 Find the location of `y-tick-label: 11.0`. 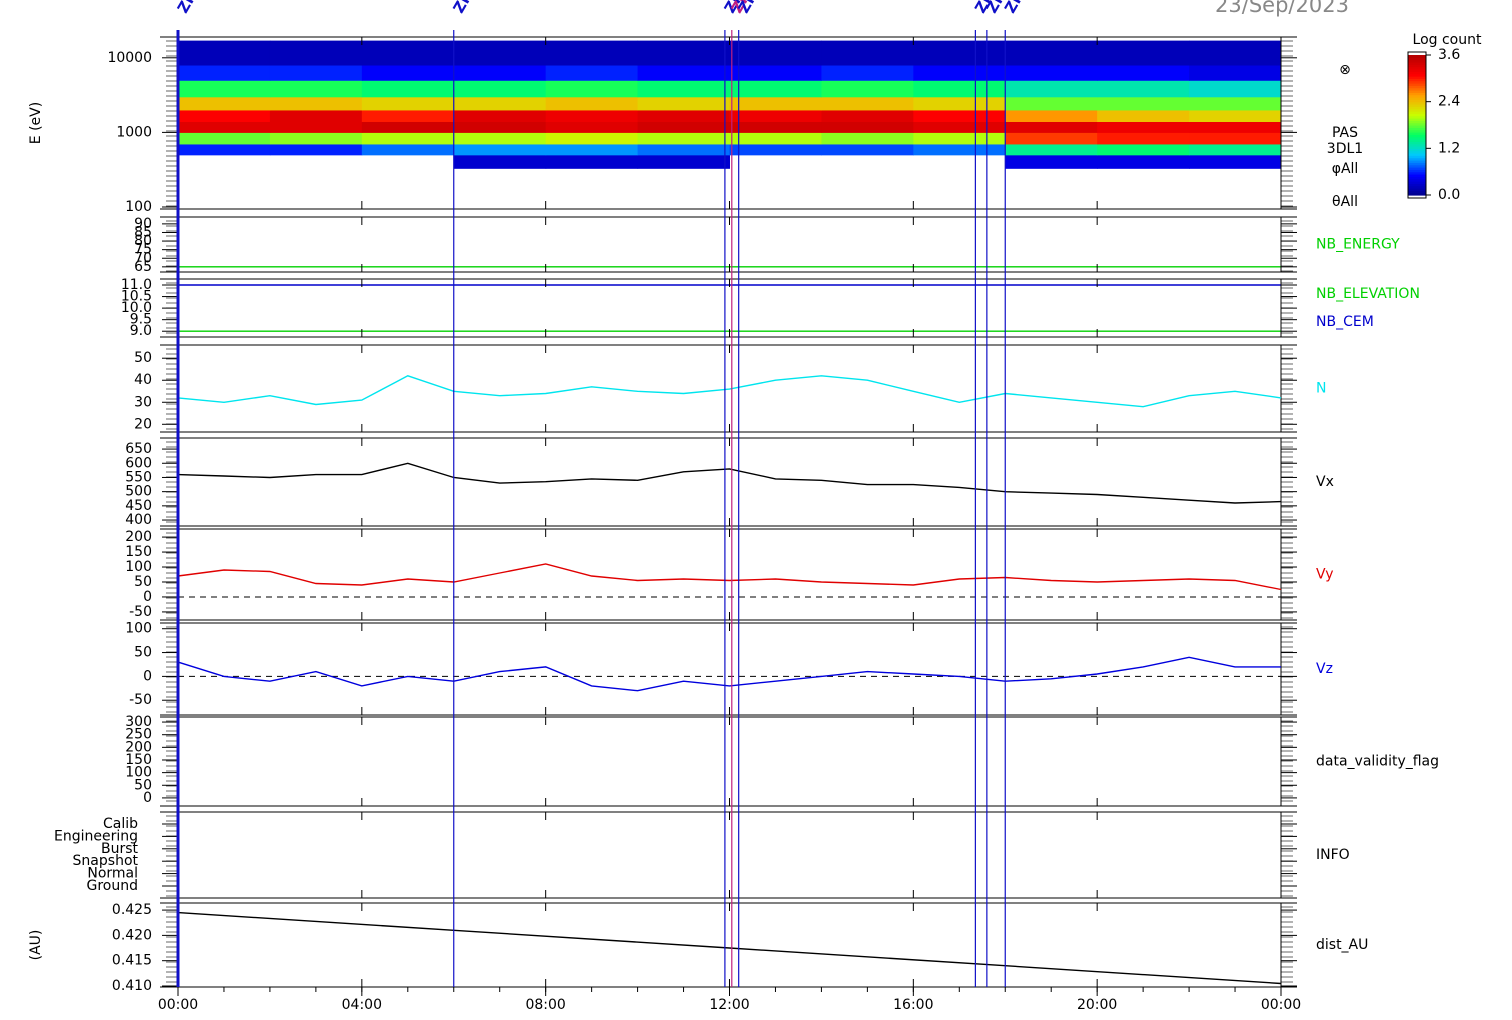

y-tick-label: 11.0 is located at coordinates (136, 285).